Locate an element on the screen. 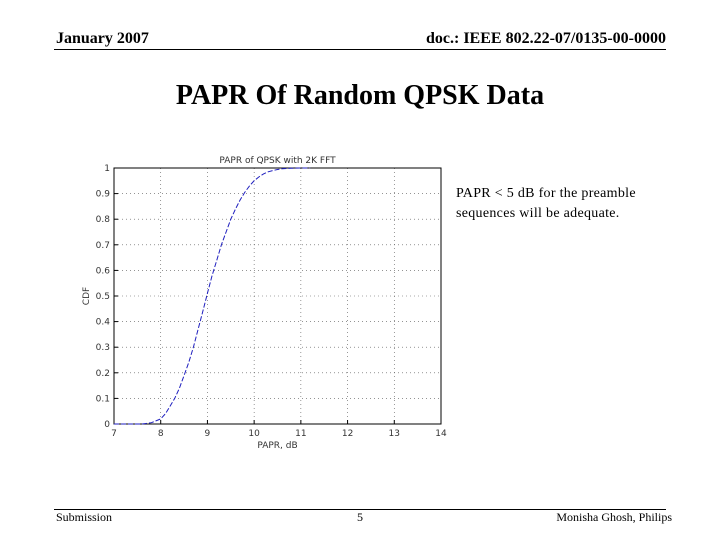 The image size is (720, 540). series-line-cdf is located at coordinates (212, 296).